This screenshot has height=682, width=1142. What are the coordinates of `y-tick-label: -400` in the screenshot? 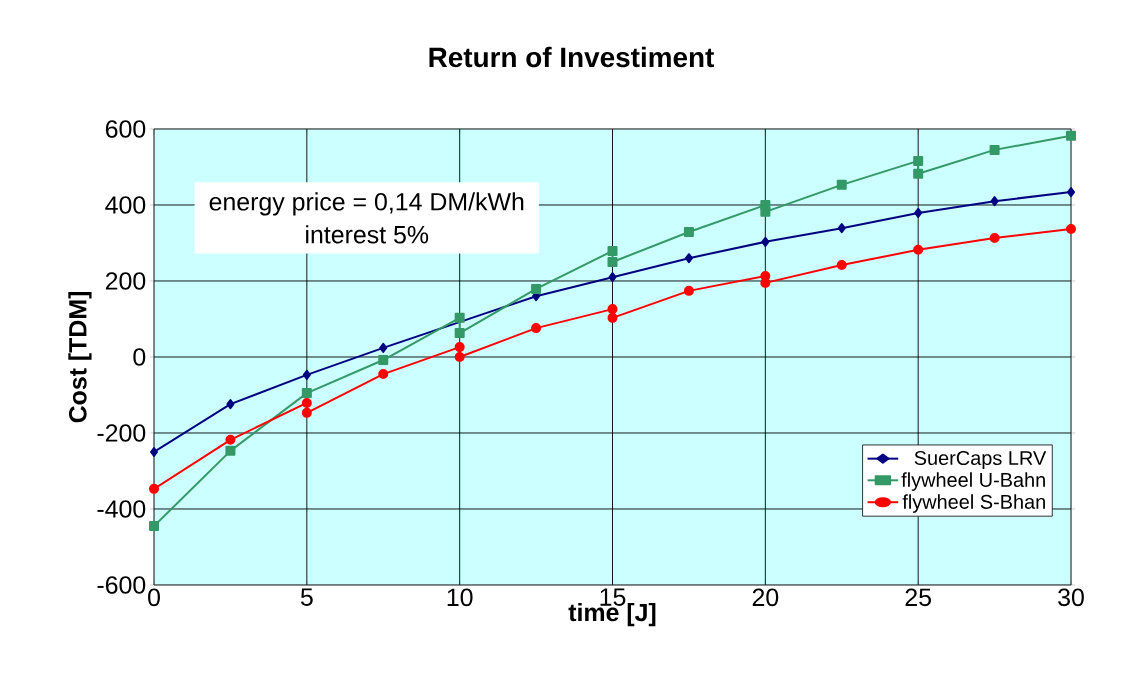 It's located at (121, 509).